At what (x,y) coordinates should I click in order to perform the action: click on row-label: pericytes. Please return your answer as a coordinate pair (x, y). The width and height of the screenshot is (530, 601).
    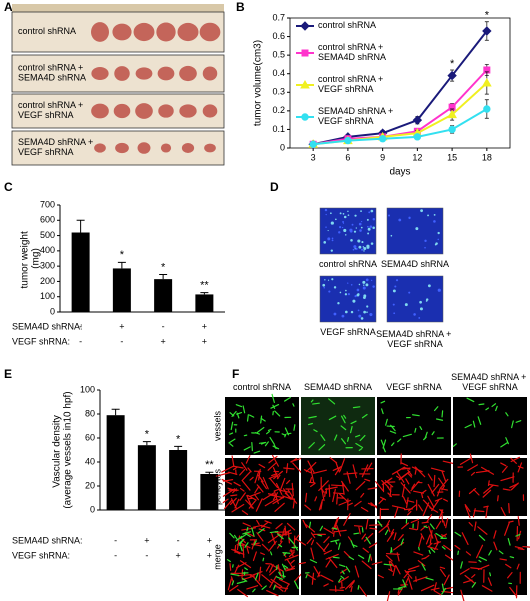
    Looking at the image, I should click on (217, 486).